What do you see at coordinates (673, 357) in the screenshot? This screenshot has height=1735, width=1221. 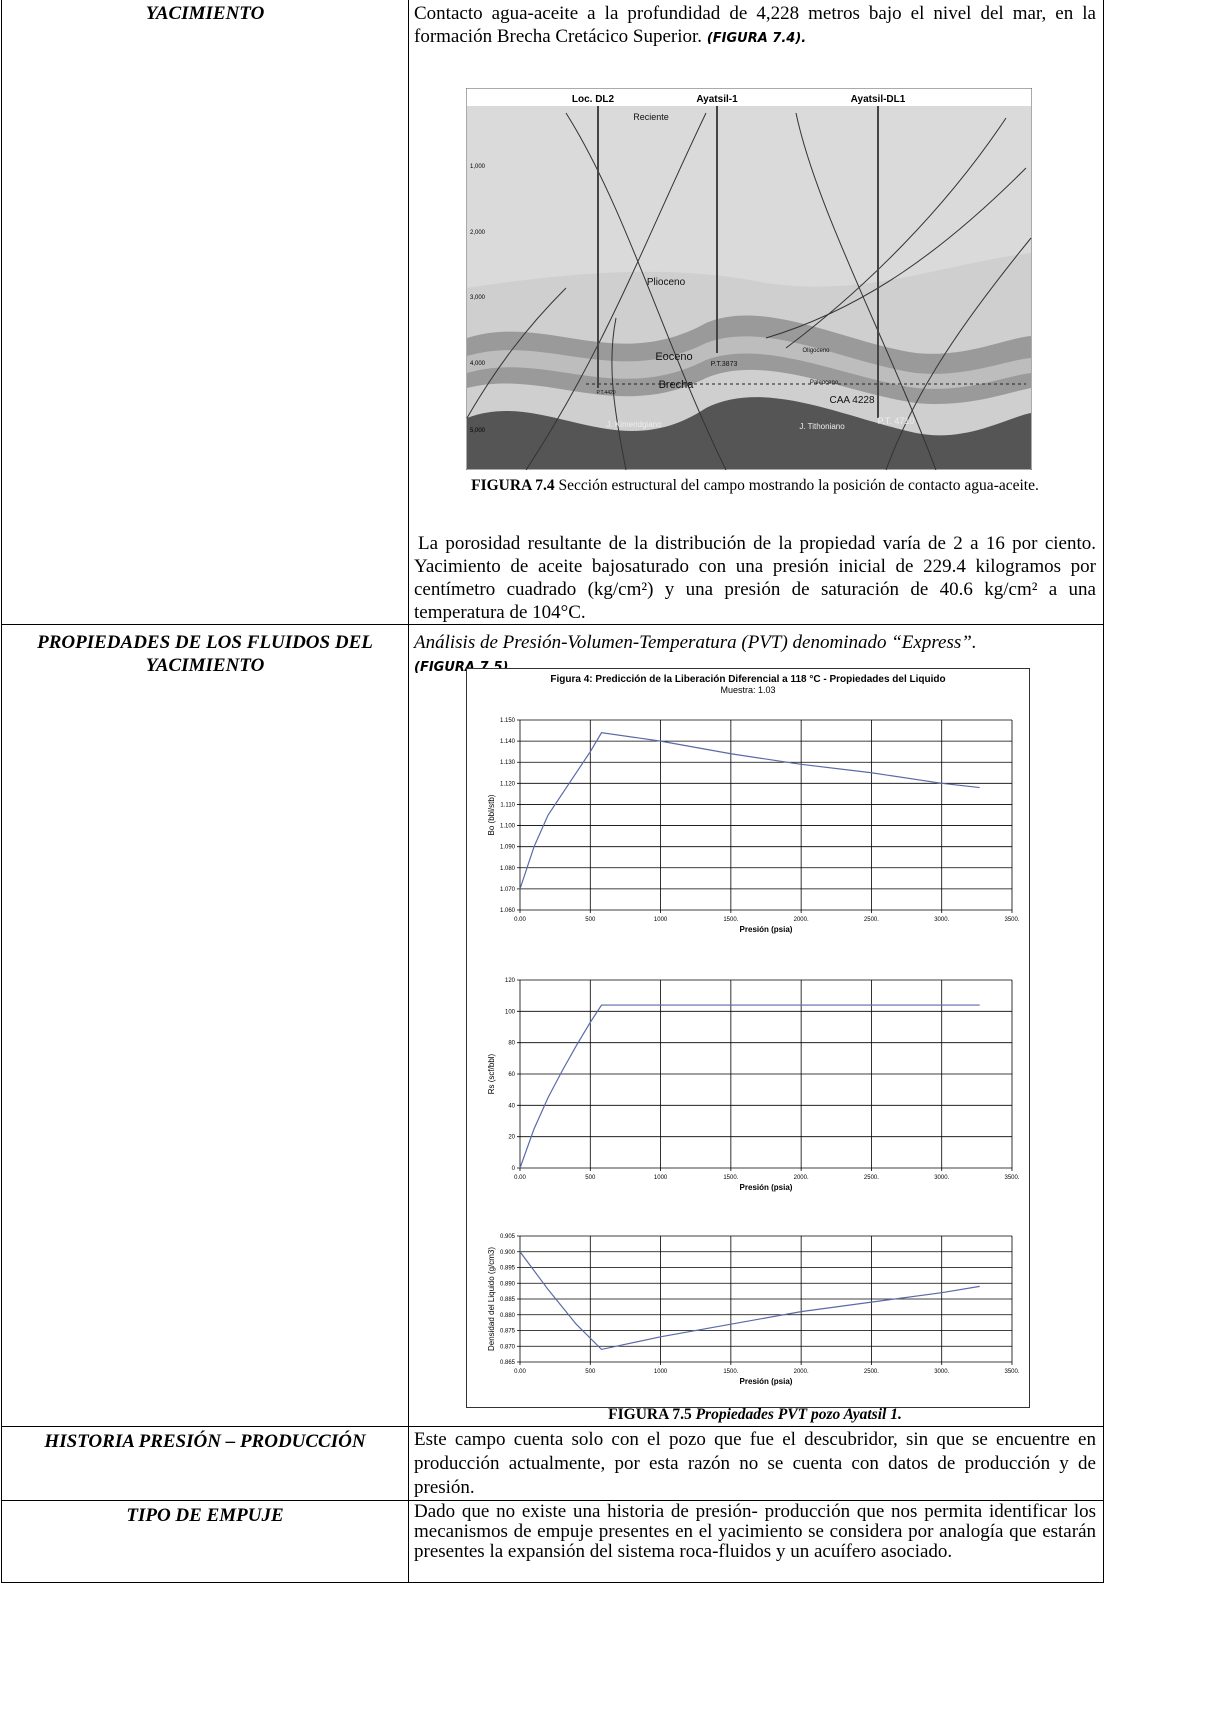 I see `formation-label: Eoceno` at bounding box center [673, 357].